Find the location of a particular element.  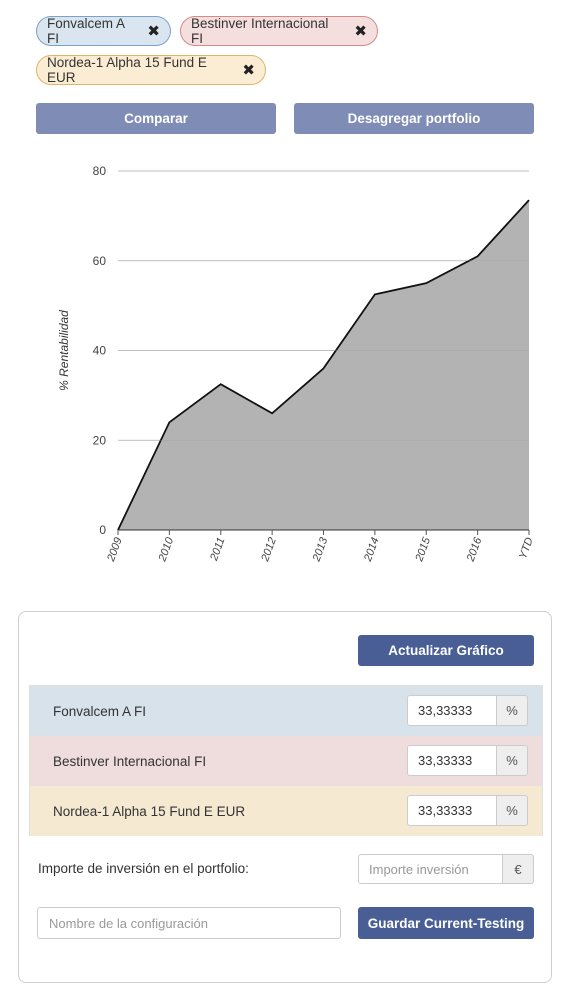

allocation-row: Fonvalcem A FI % is located at coordinates (286, 711).